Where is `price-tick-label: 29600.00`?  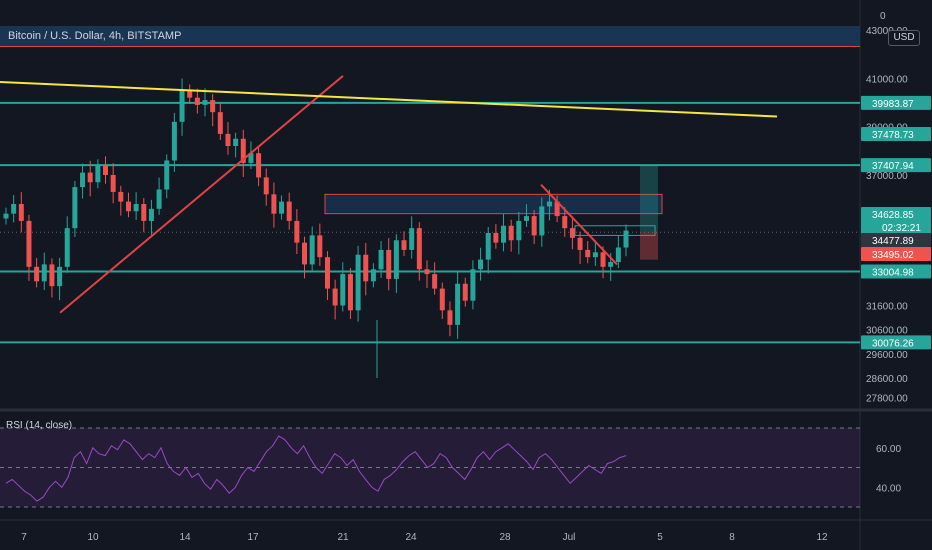
price-tick-label: 29600.00 is located at coordinates (887, 355).